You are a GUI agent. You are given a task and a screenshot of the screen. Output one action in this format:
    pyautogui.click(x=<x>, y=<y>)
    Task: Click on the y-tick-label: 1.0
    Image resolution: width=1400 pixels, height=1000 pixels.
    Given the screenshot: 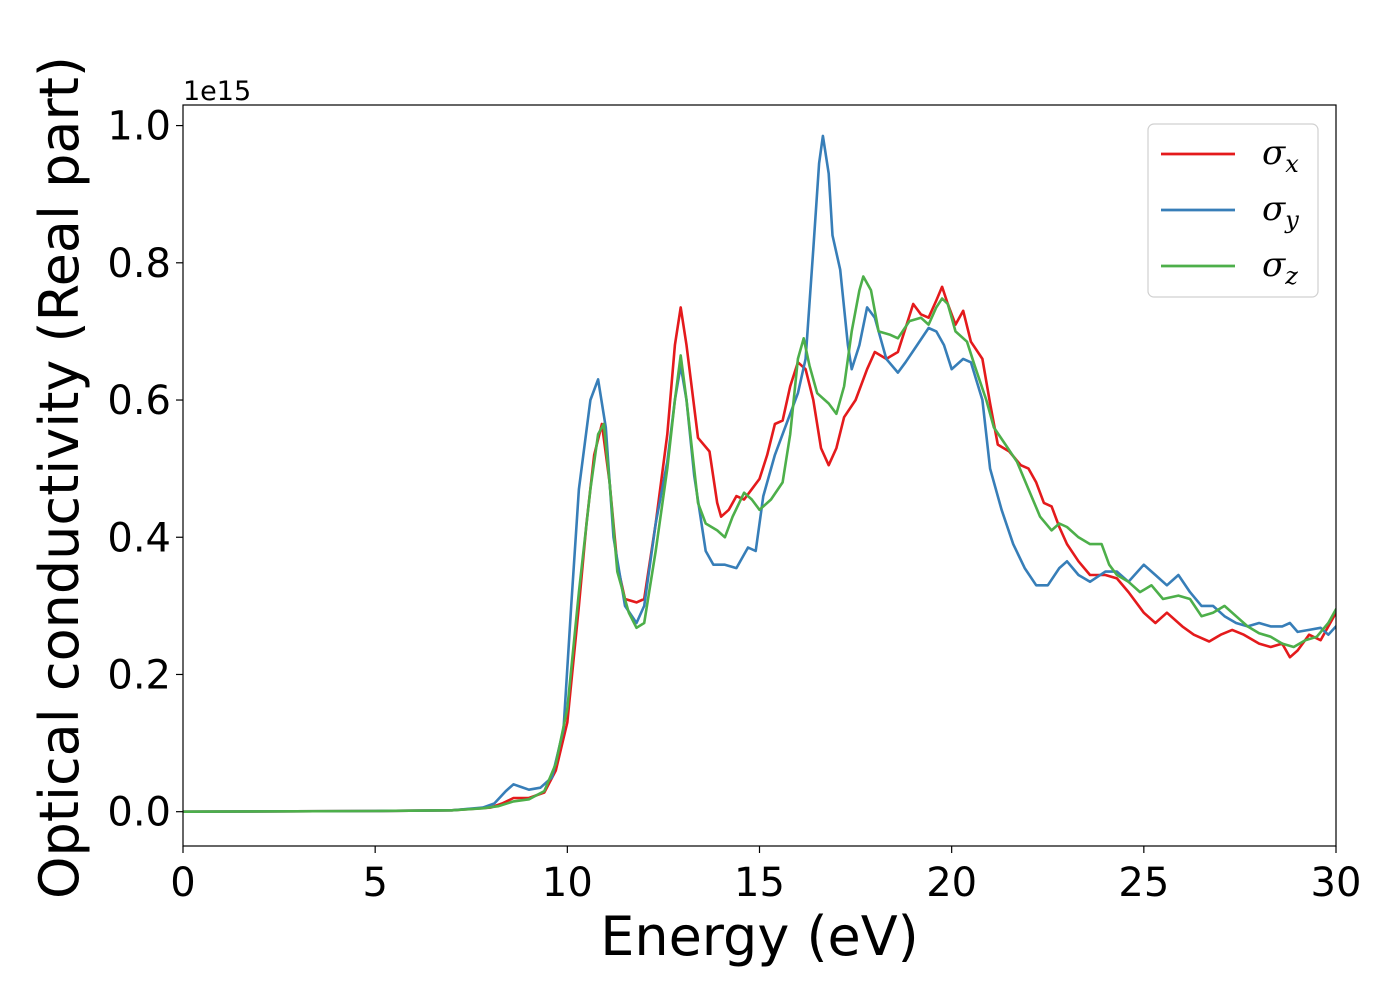 What is the action you would take?
    pyautogui.click(x=139, y=127)
    